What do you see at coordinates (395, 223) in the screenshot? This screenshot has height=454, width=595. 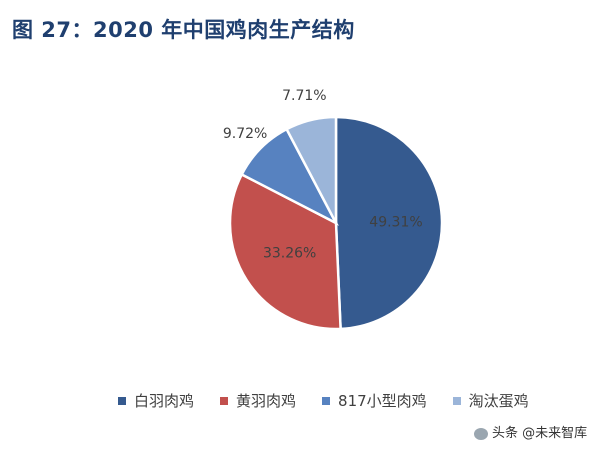 I see `data-label-white-feather: 49.31%` at bounding box center [395, 223].